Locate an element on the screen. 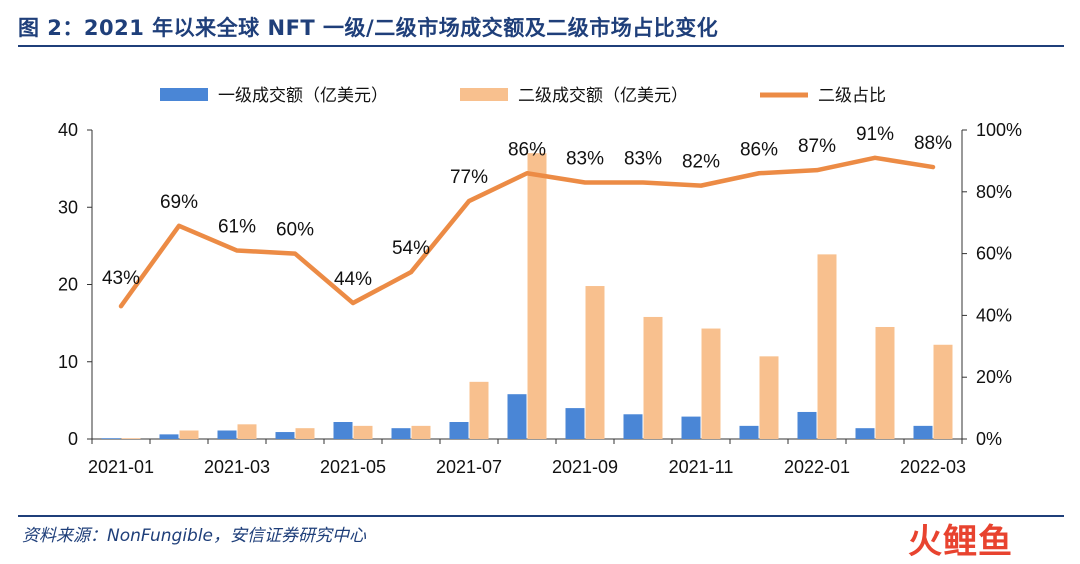  ratio-data-label: 88% is located at coordinates (933, 143).